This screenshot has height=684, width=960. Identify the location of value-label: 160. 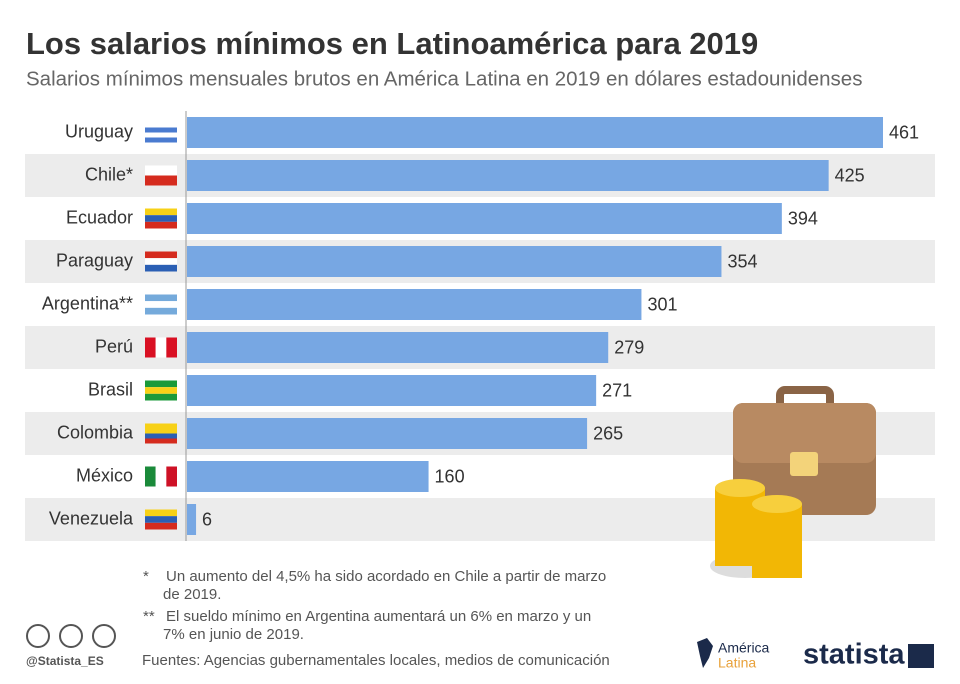
(450, 476).